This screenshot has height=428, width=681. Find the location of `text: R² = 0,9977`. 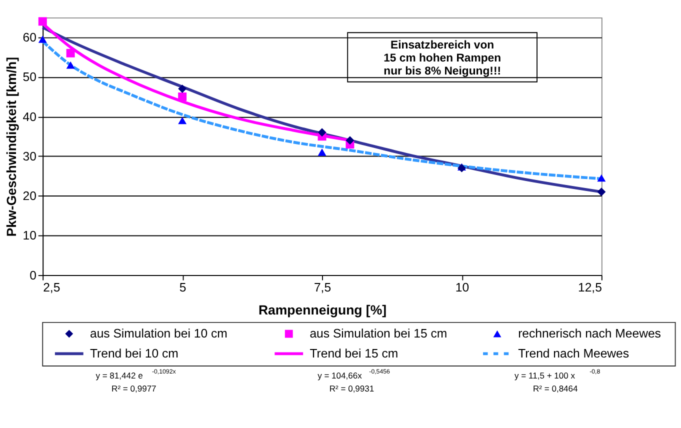

text: R² = 0,9977 is located at coordinates (134, 389).